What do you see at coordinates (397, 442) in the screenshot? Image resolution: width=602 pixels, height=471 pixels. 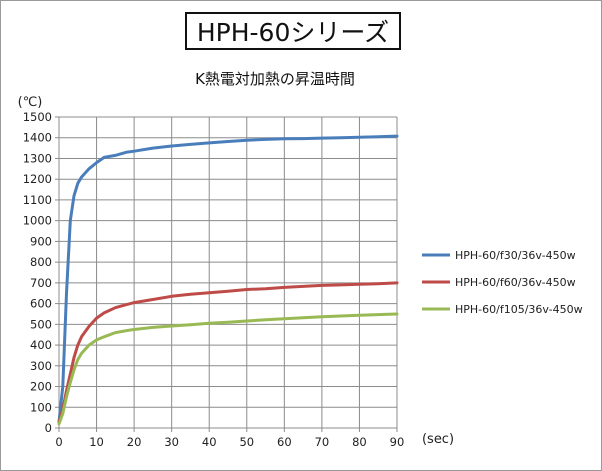 I see `x-tick-label: 90` at bounding box center [397, 442].